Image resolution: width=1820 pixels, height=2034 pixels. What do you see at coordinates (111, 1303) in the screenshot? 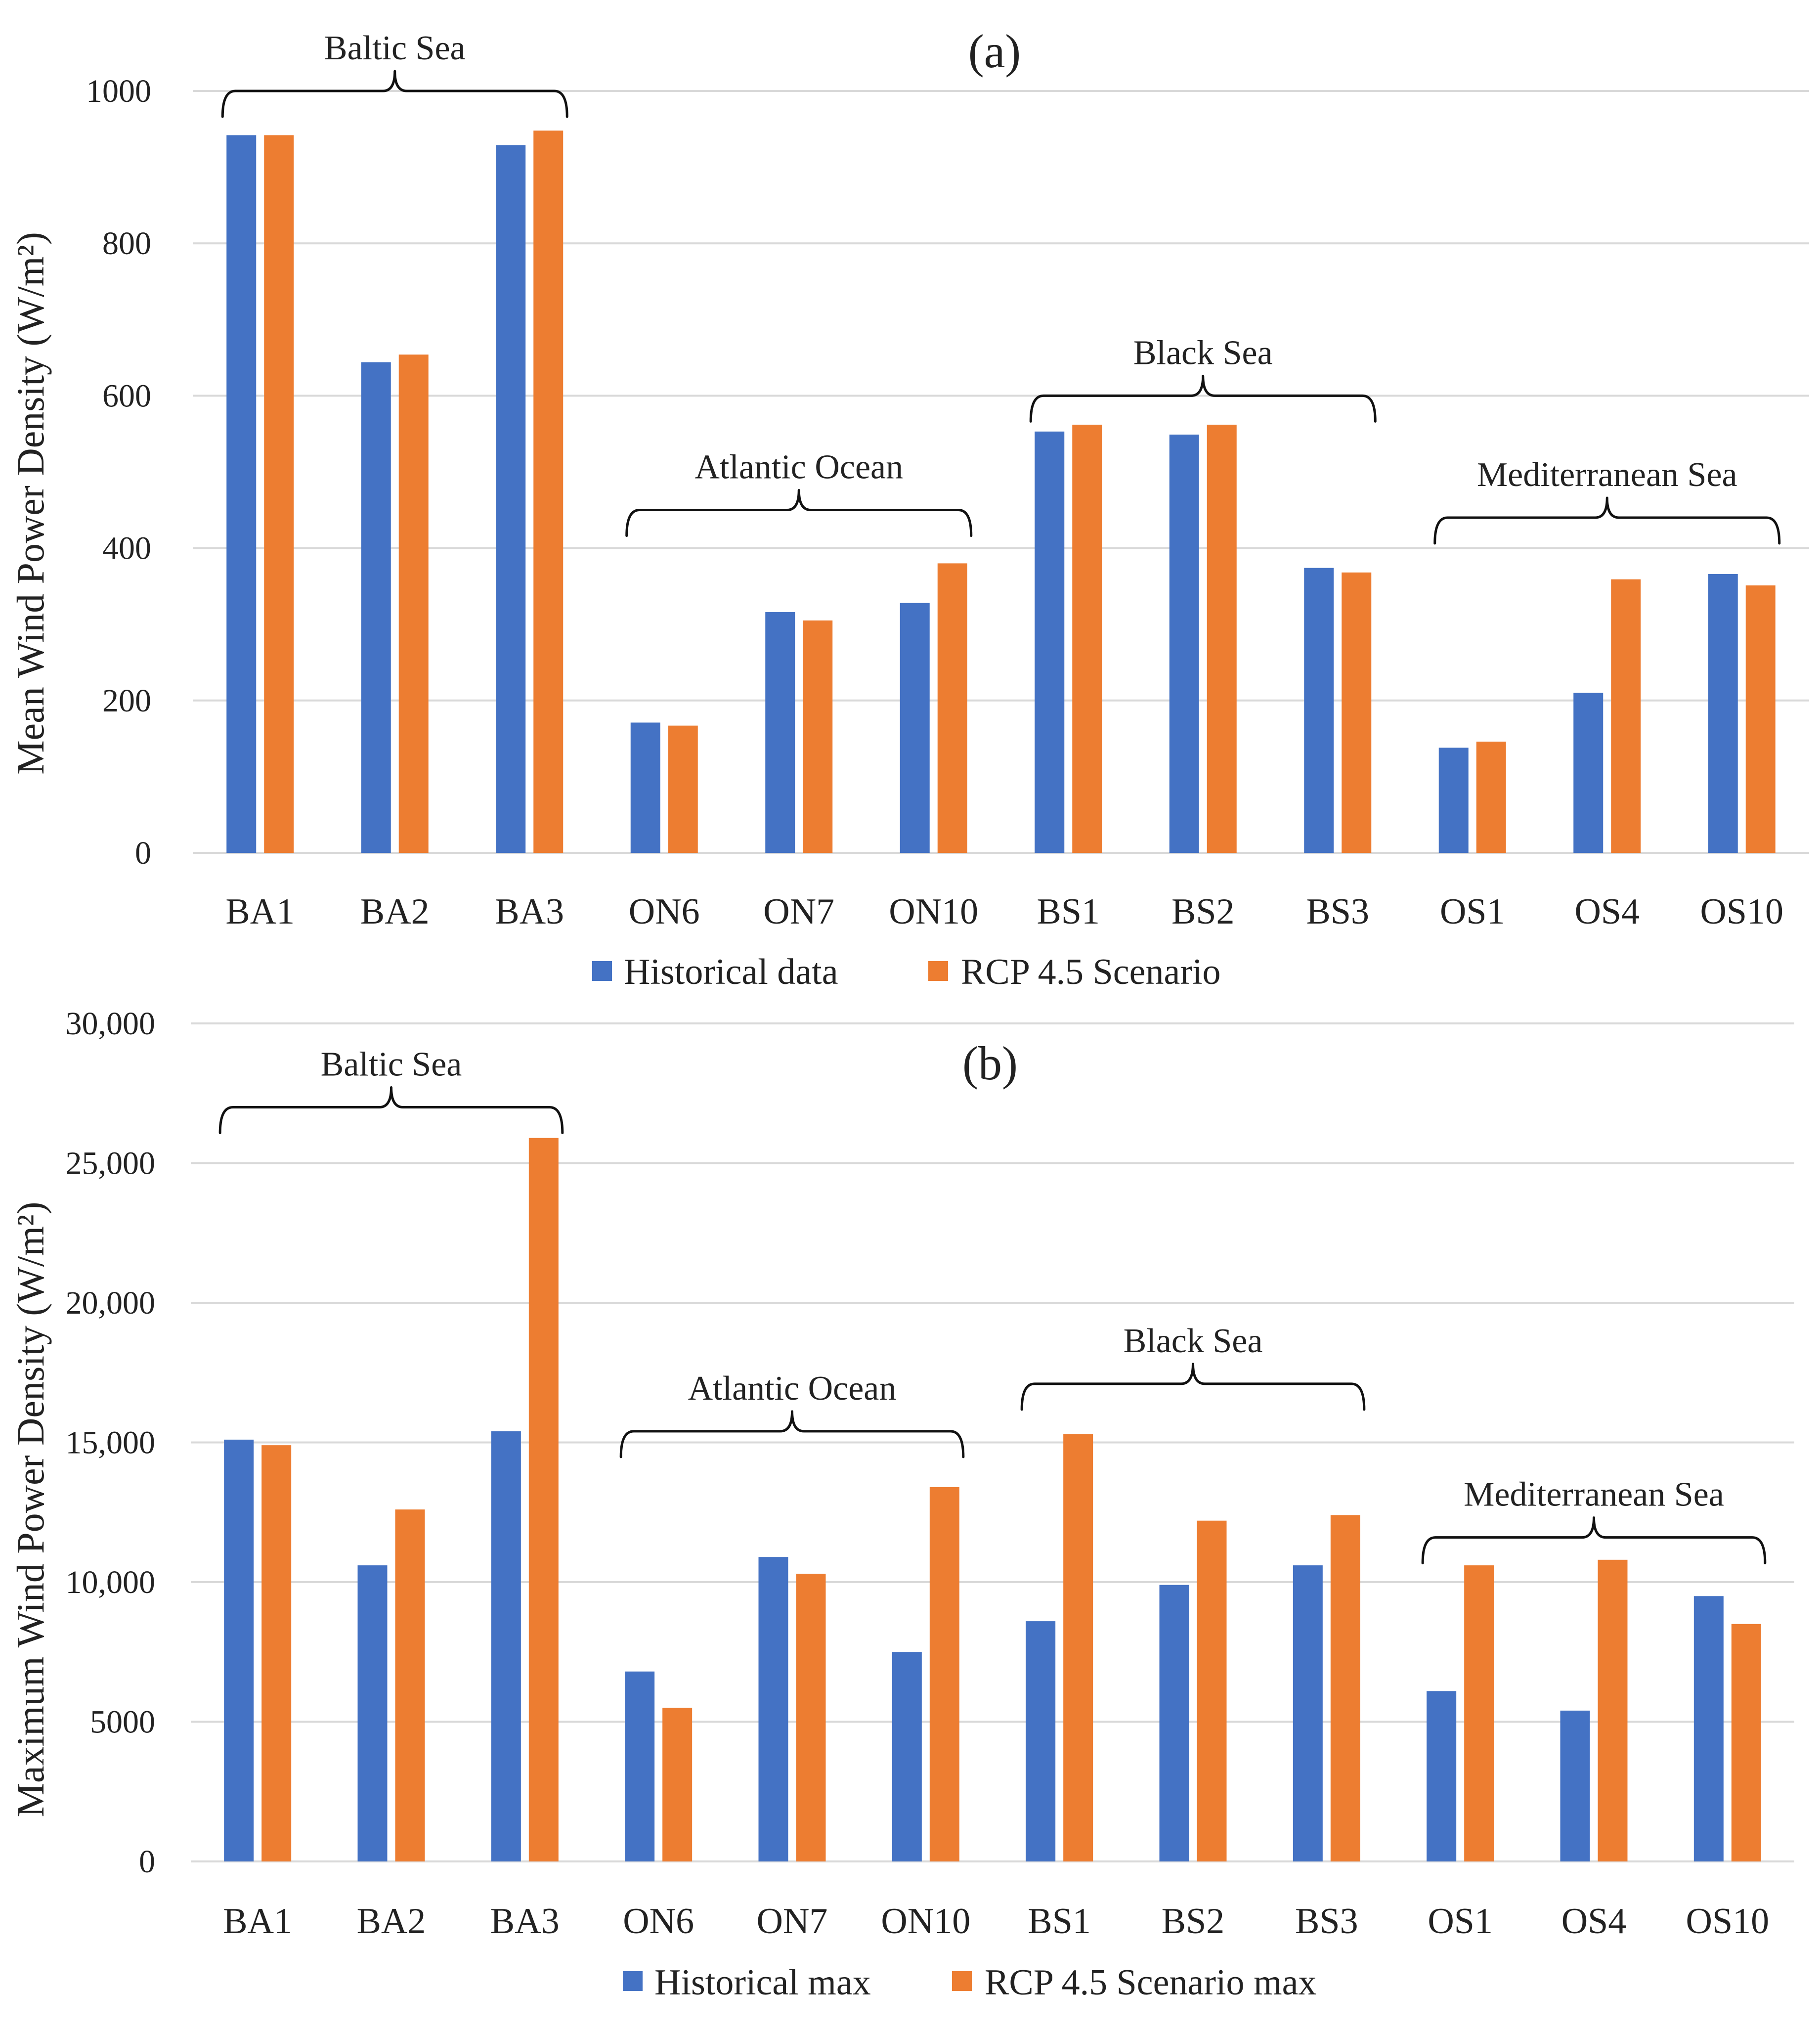
I see `y-tick-label: 20,000` at bounding box center [111, 1303].